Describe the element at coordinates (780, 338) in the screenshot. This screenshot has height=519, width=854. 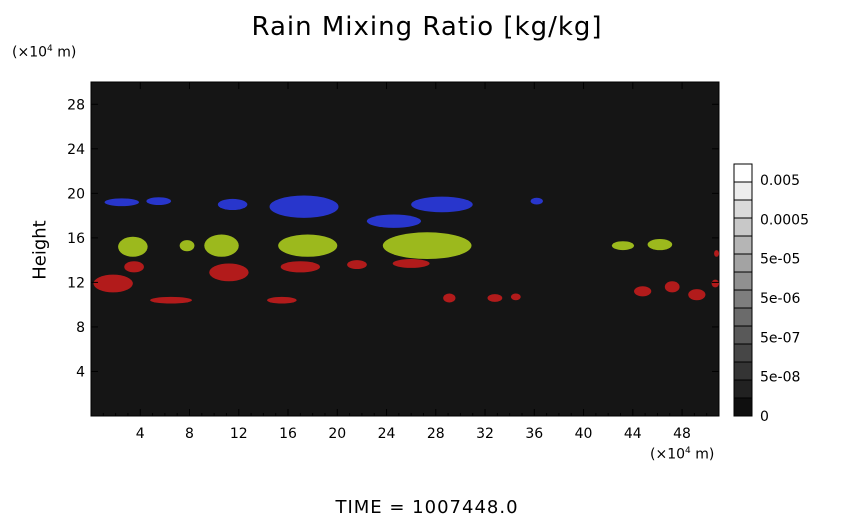
I see `colorbar-label: 5e-07` at that location.